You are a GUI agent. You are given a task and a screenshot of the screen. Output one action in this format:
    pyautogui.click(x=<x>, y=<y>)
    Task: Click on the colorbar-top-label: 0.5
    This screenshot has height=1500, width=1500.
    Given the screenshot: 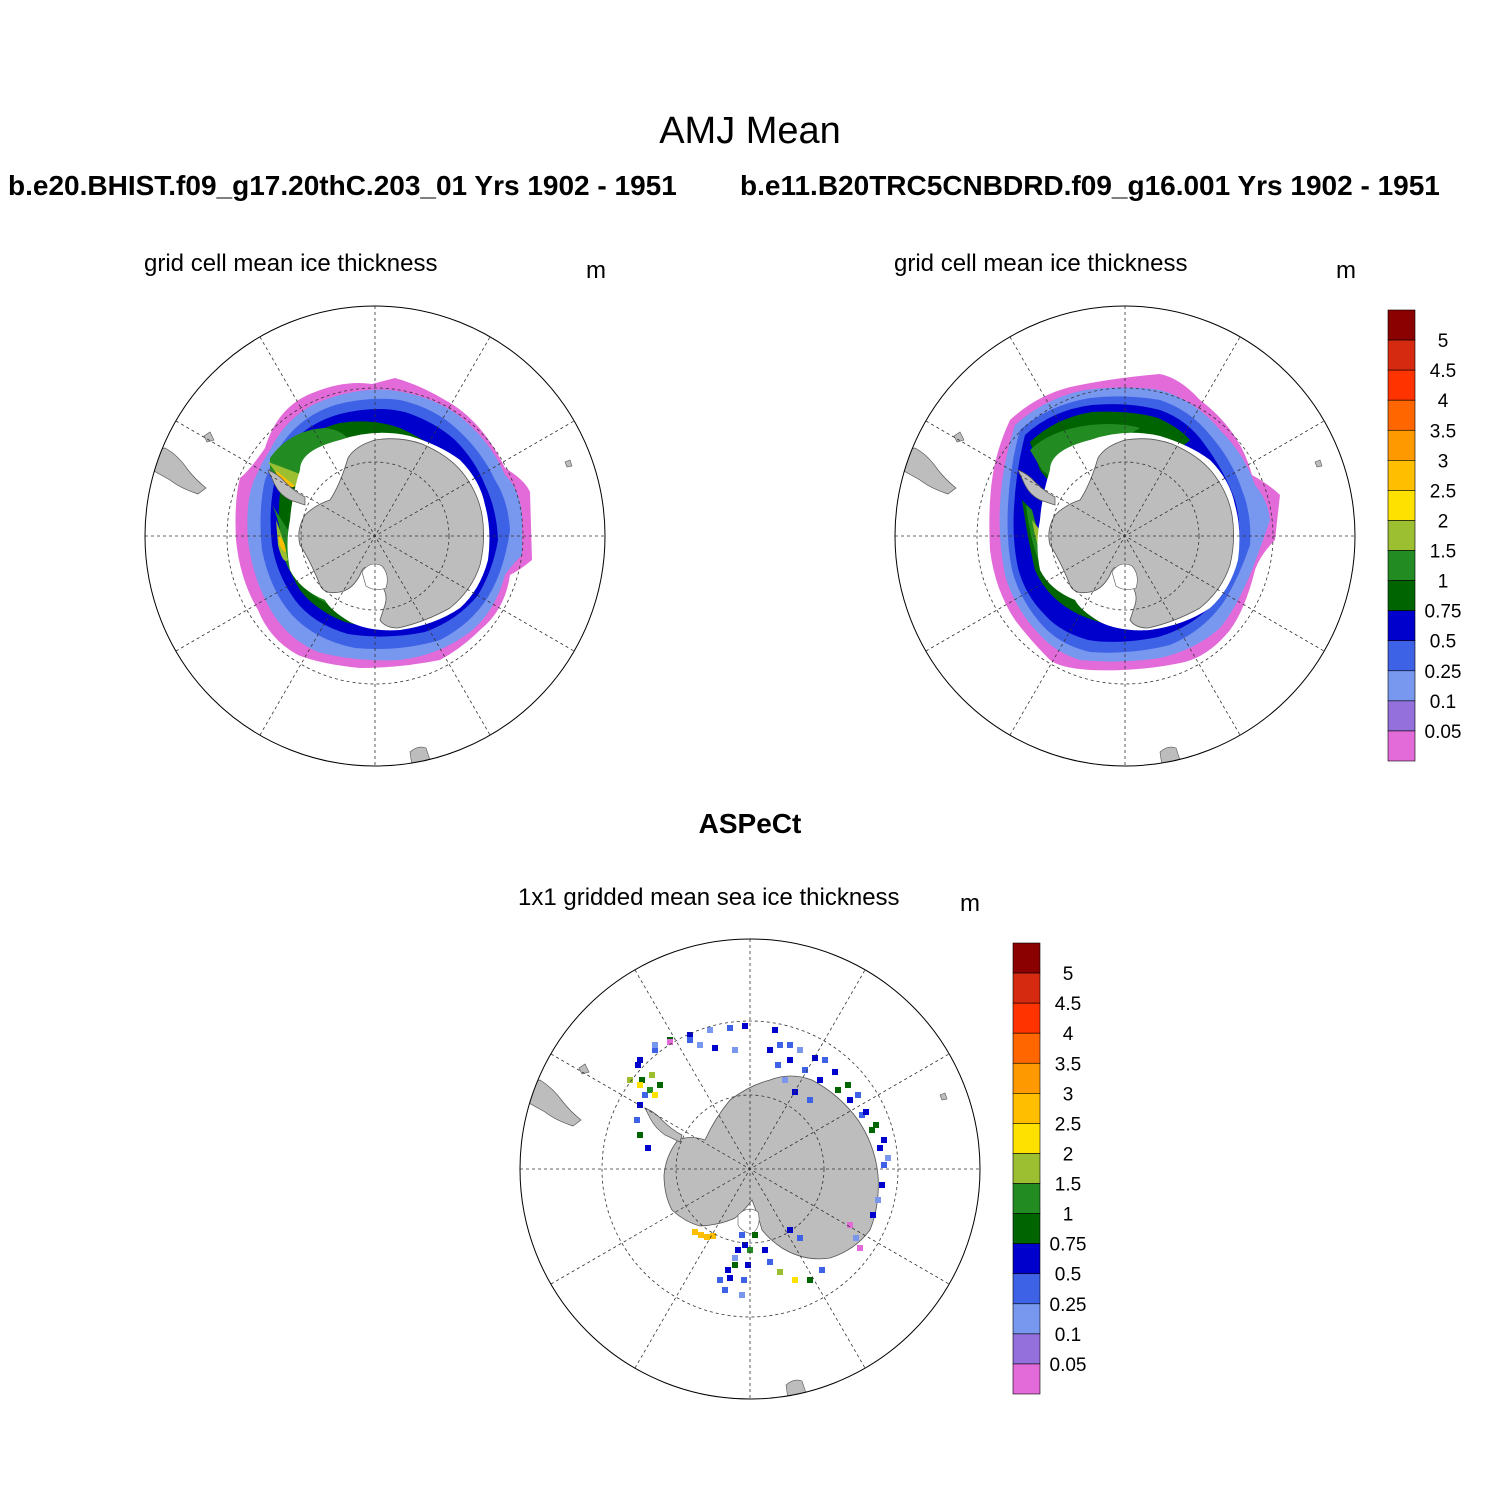 What is the action you would take?
    pyautogui.click(x=1443, y=642)
    